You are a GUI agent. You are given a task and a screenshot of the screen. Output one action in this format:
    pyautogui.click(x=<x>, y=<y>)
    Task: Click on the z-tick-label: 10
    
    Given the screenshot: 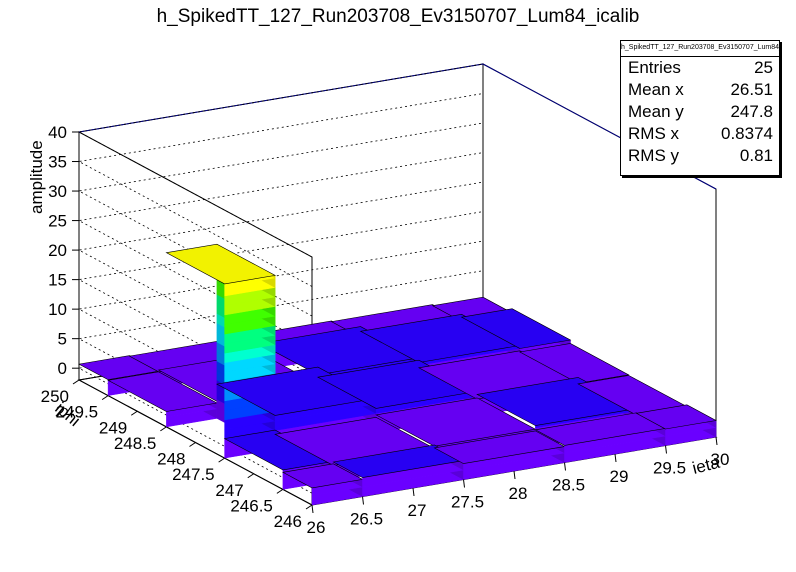 What is the action you would take?
    pyautogui.click(x=57, y=309)
    